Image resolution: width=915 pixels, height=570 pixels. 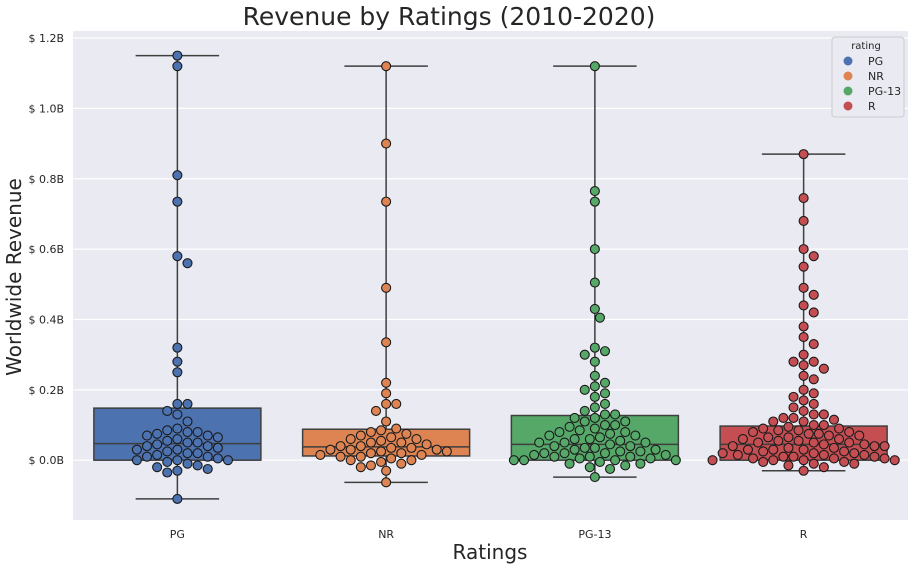 What do you see at coordinates (803, 312) in the screenshot?
I see `points-r` at bounding box center [803, 312].